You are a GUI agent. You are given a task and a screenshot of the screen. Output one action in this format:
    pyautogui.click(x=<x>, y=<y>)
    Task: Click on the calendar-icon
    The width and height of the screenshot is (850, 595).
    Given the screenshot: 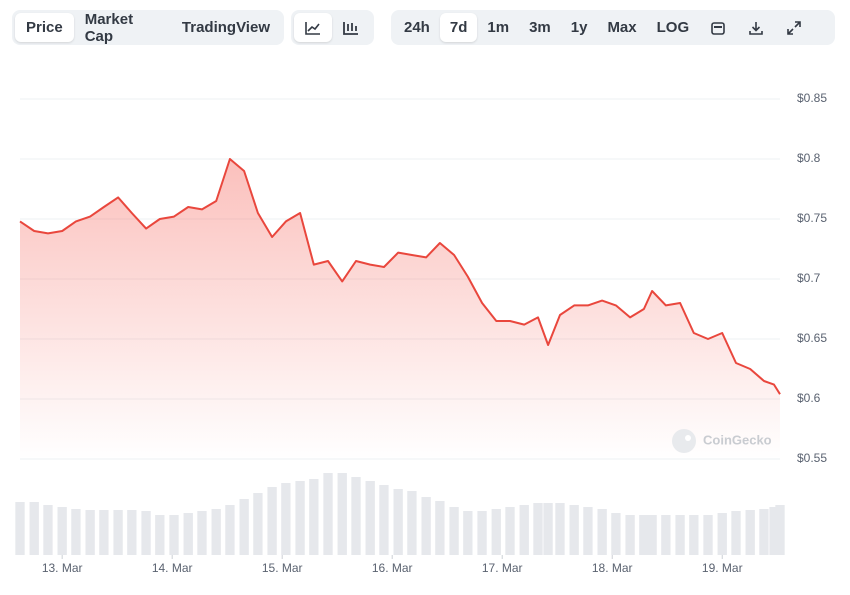 What is the action you would take?
    pyautogui.click(x=718, y=28)
    